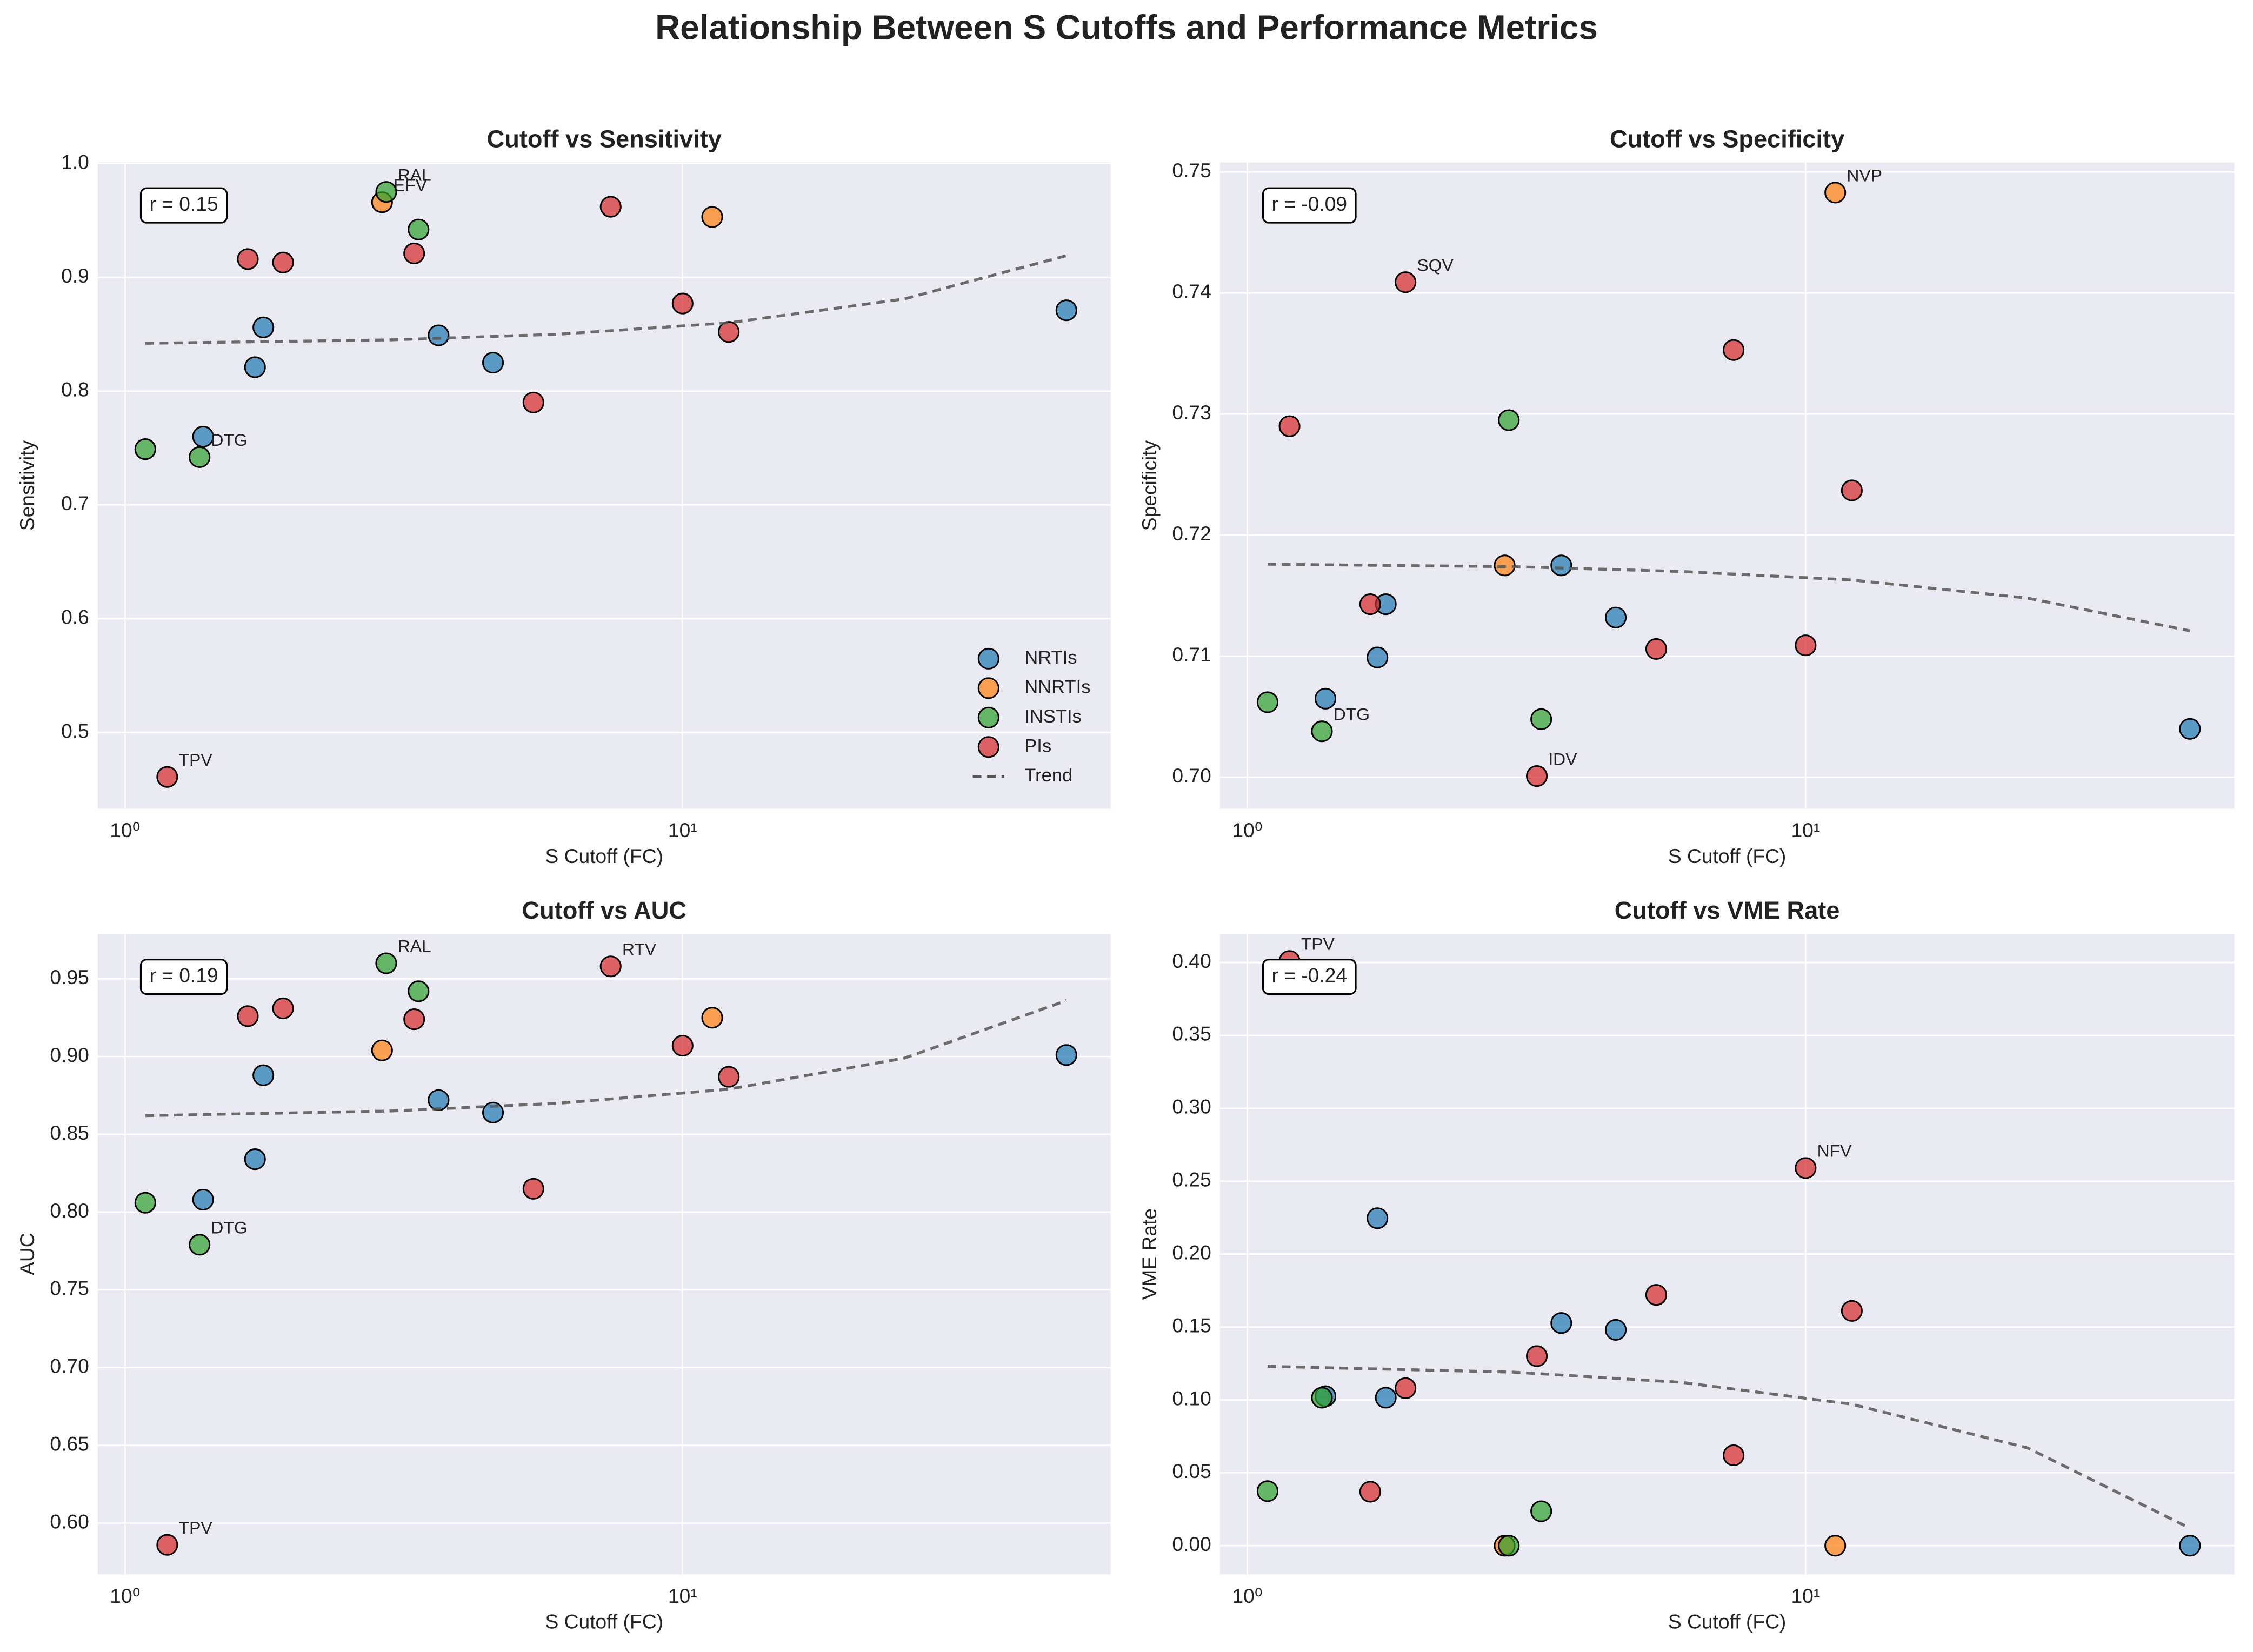 The image size is (2253, 1652). What do you see at coordinates (1149, 485) in the screenshot?
I see `y-axis-label: Specificity` at bounding box center [1149, 485].